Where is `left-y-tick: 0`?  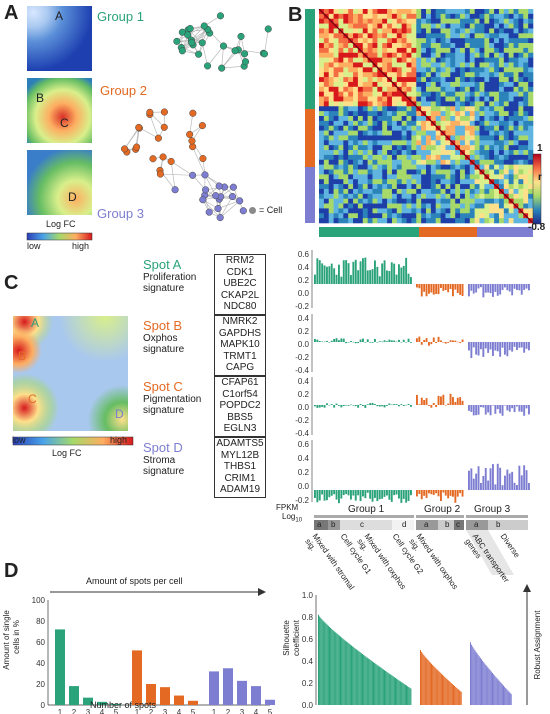 left-y-tick: 0 is located at coordinates (43, 705).